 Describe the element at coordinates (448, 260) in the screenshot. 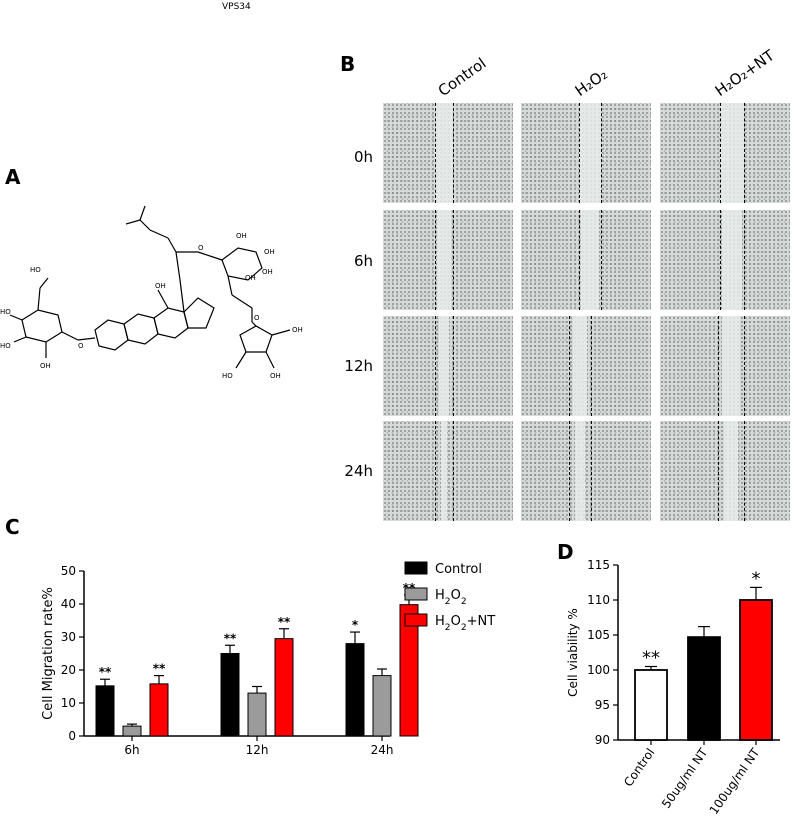

I see `micrograph-control-6h` at that location.